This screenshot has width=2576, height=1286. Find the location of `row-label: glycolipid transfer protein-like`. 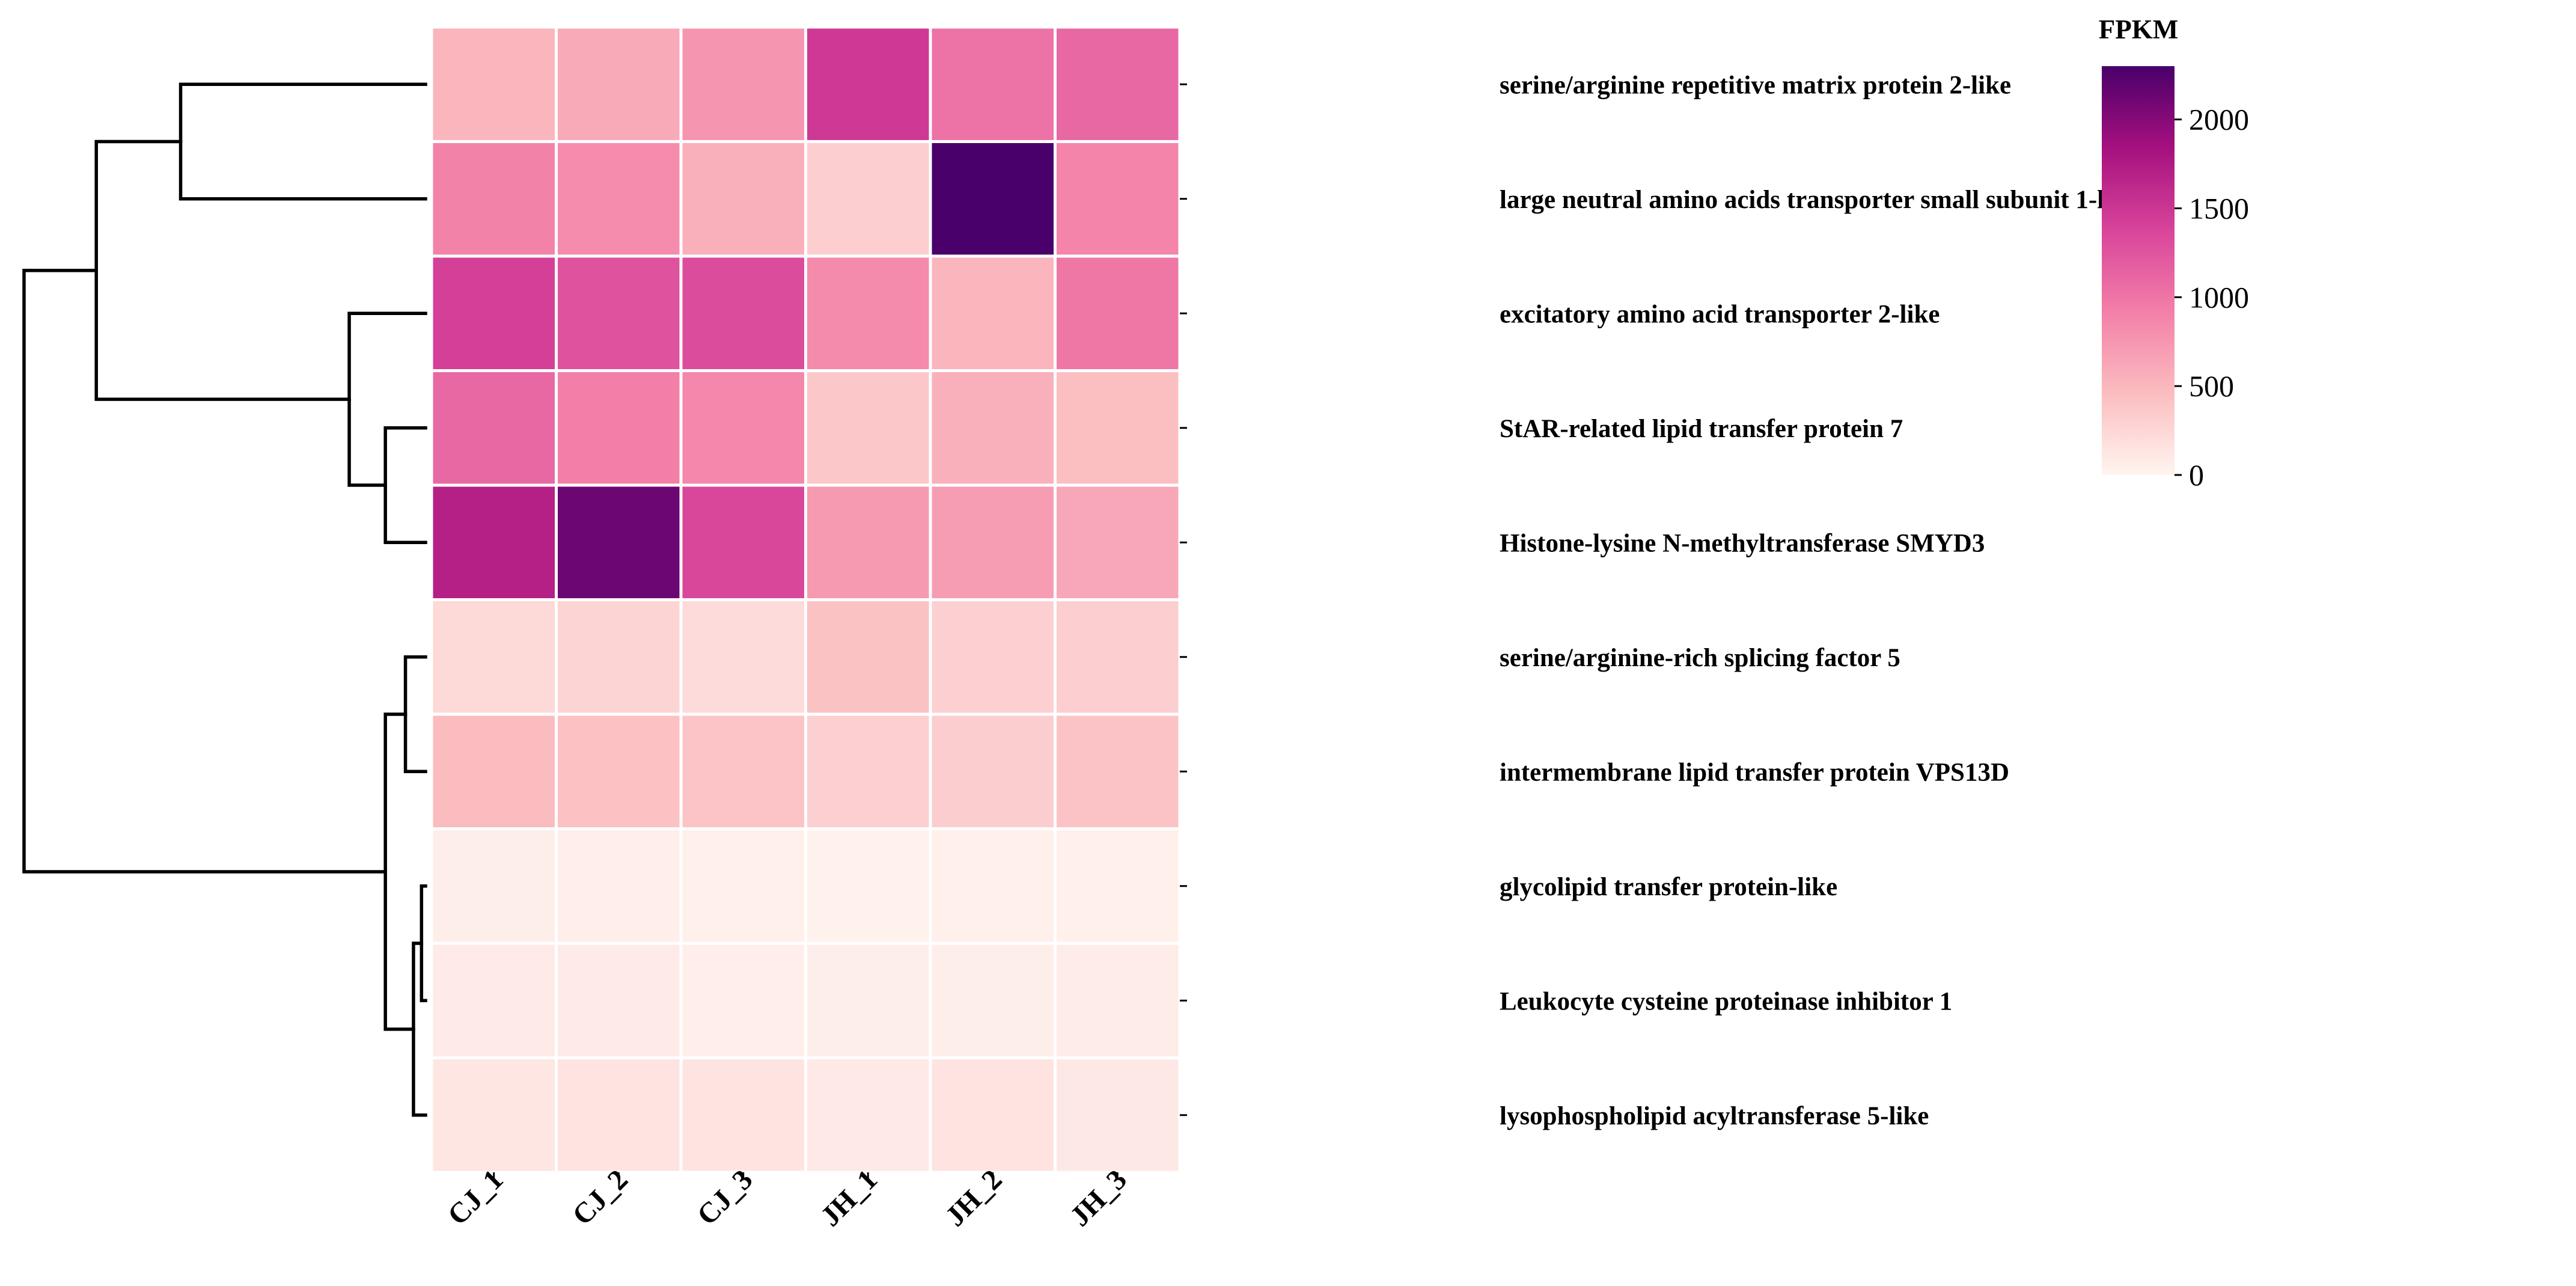

row-label: glycolipid transfer protein-like is located at coordinates (1668, 887).